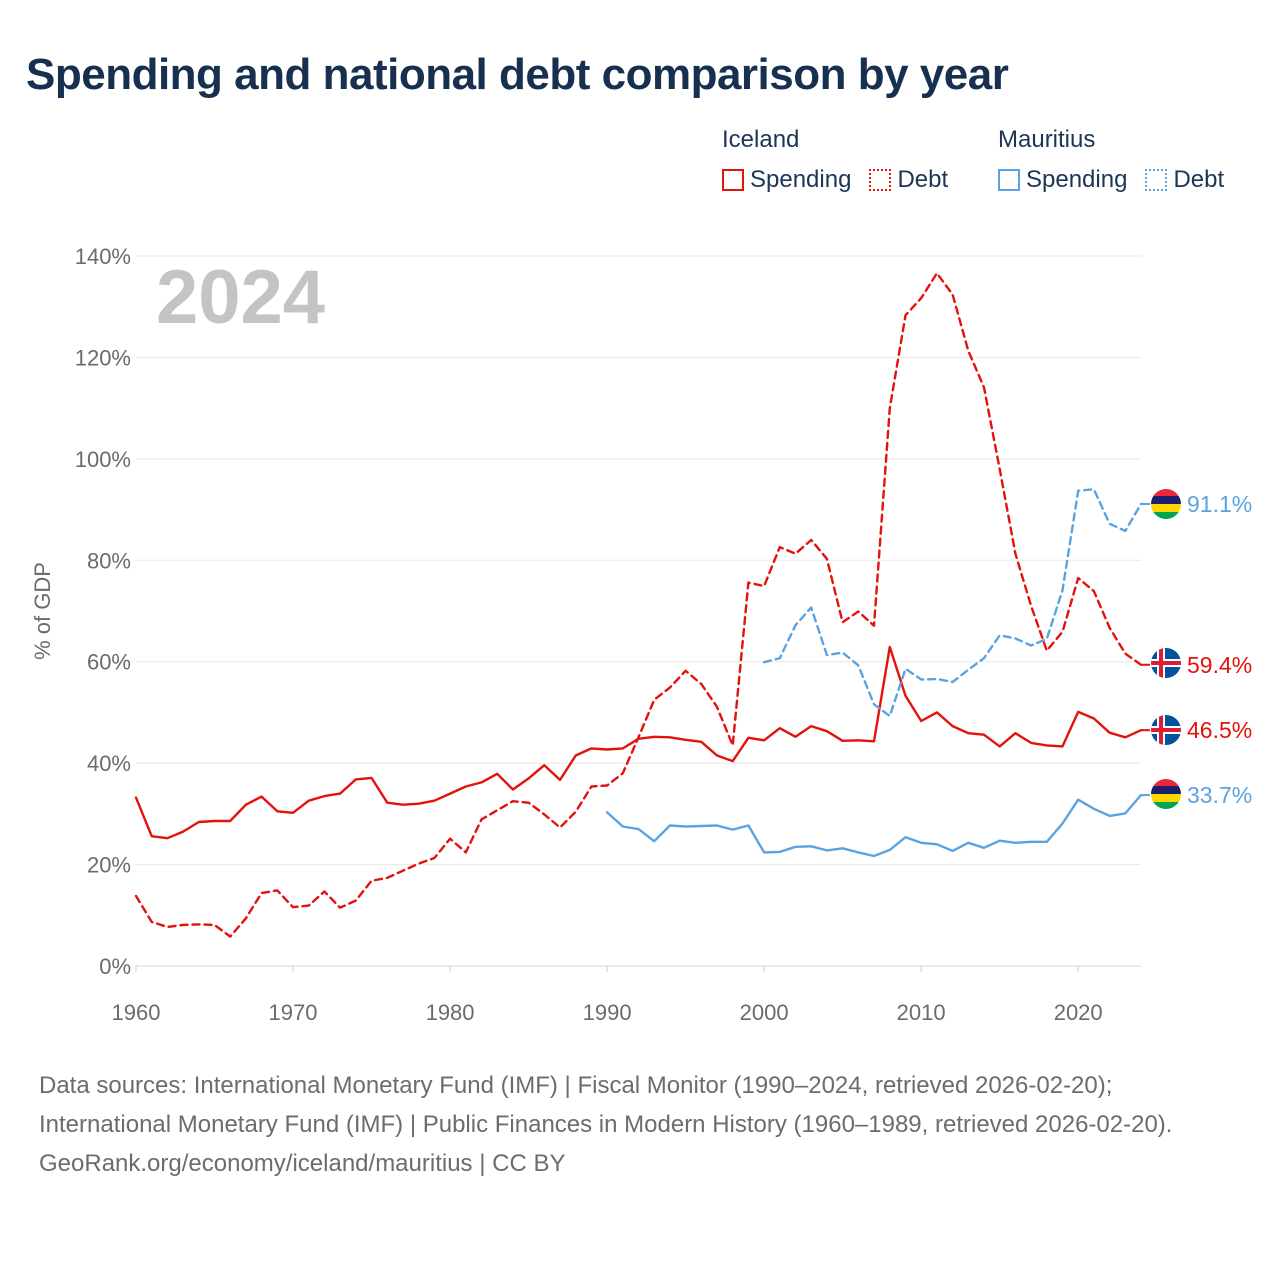 This screenshot has height=1280, width=1280. I want to click on legend-mauritius: Mauritius Spending Debt, so click(1111, 159).